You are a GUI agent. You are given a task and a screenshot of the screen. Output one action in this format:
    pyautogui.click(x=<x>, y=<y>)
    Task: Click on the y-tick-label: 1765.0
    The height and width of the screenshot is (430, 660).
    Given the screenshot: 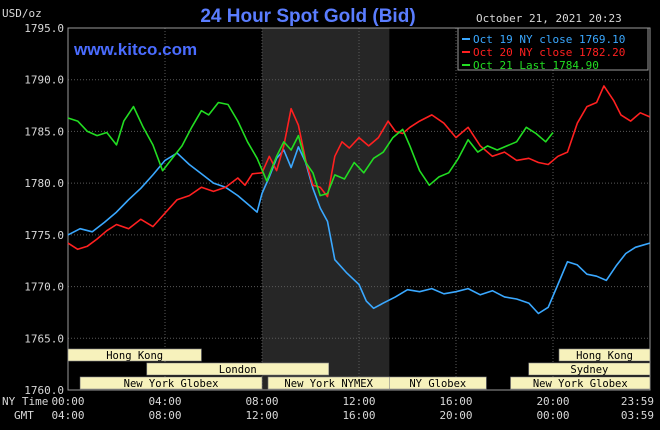 What is the action you would take?
    pyautogui.click(x=44, y=338)
    